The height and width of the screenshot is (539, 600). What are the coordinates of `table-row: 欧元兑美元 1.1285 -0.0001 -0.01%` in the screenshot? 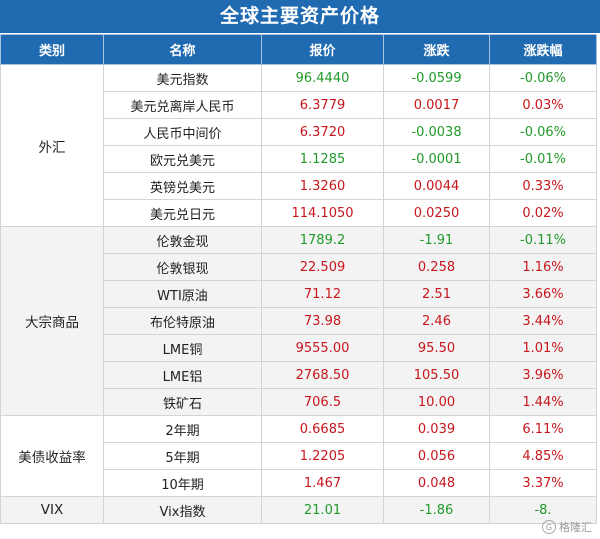 It's located at (299, 159).